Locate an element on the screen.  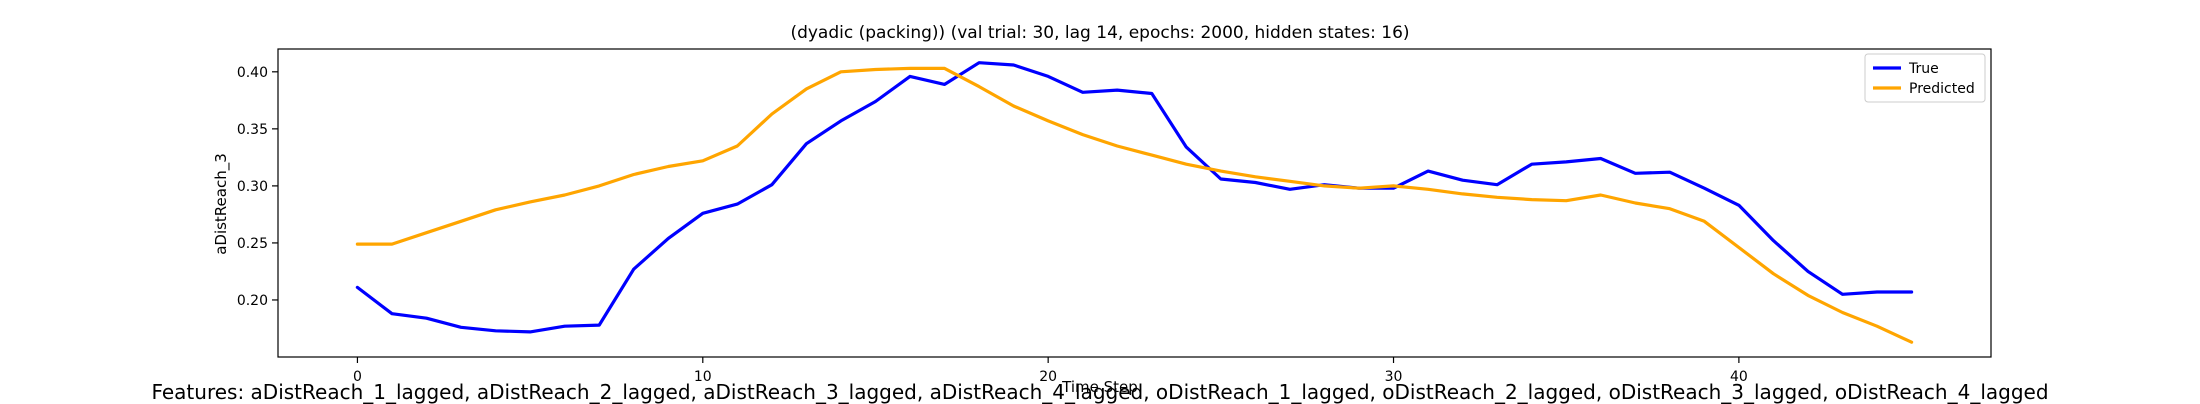
x-axis-label: Time Step is located at coordinates (1099, 387).